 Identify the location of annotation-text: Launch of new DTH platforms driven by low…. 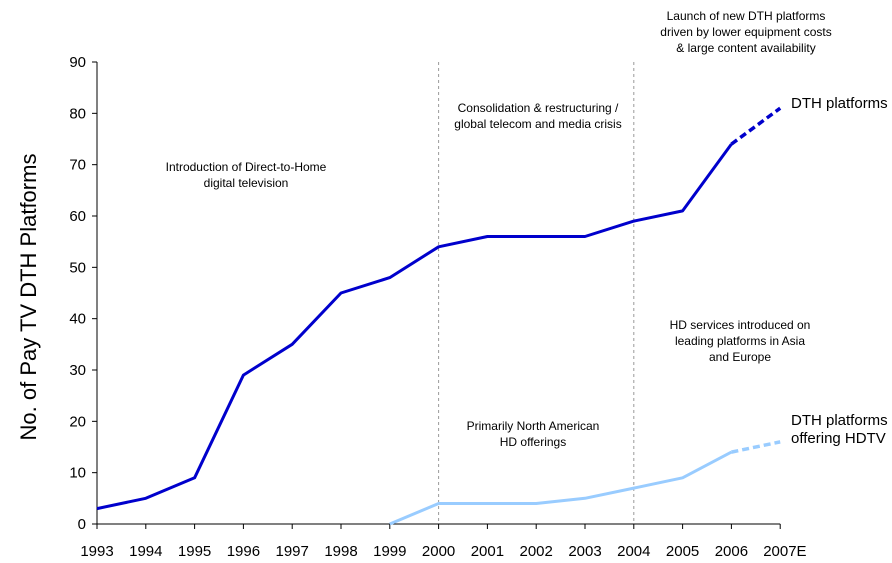
(745, 32).